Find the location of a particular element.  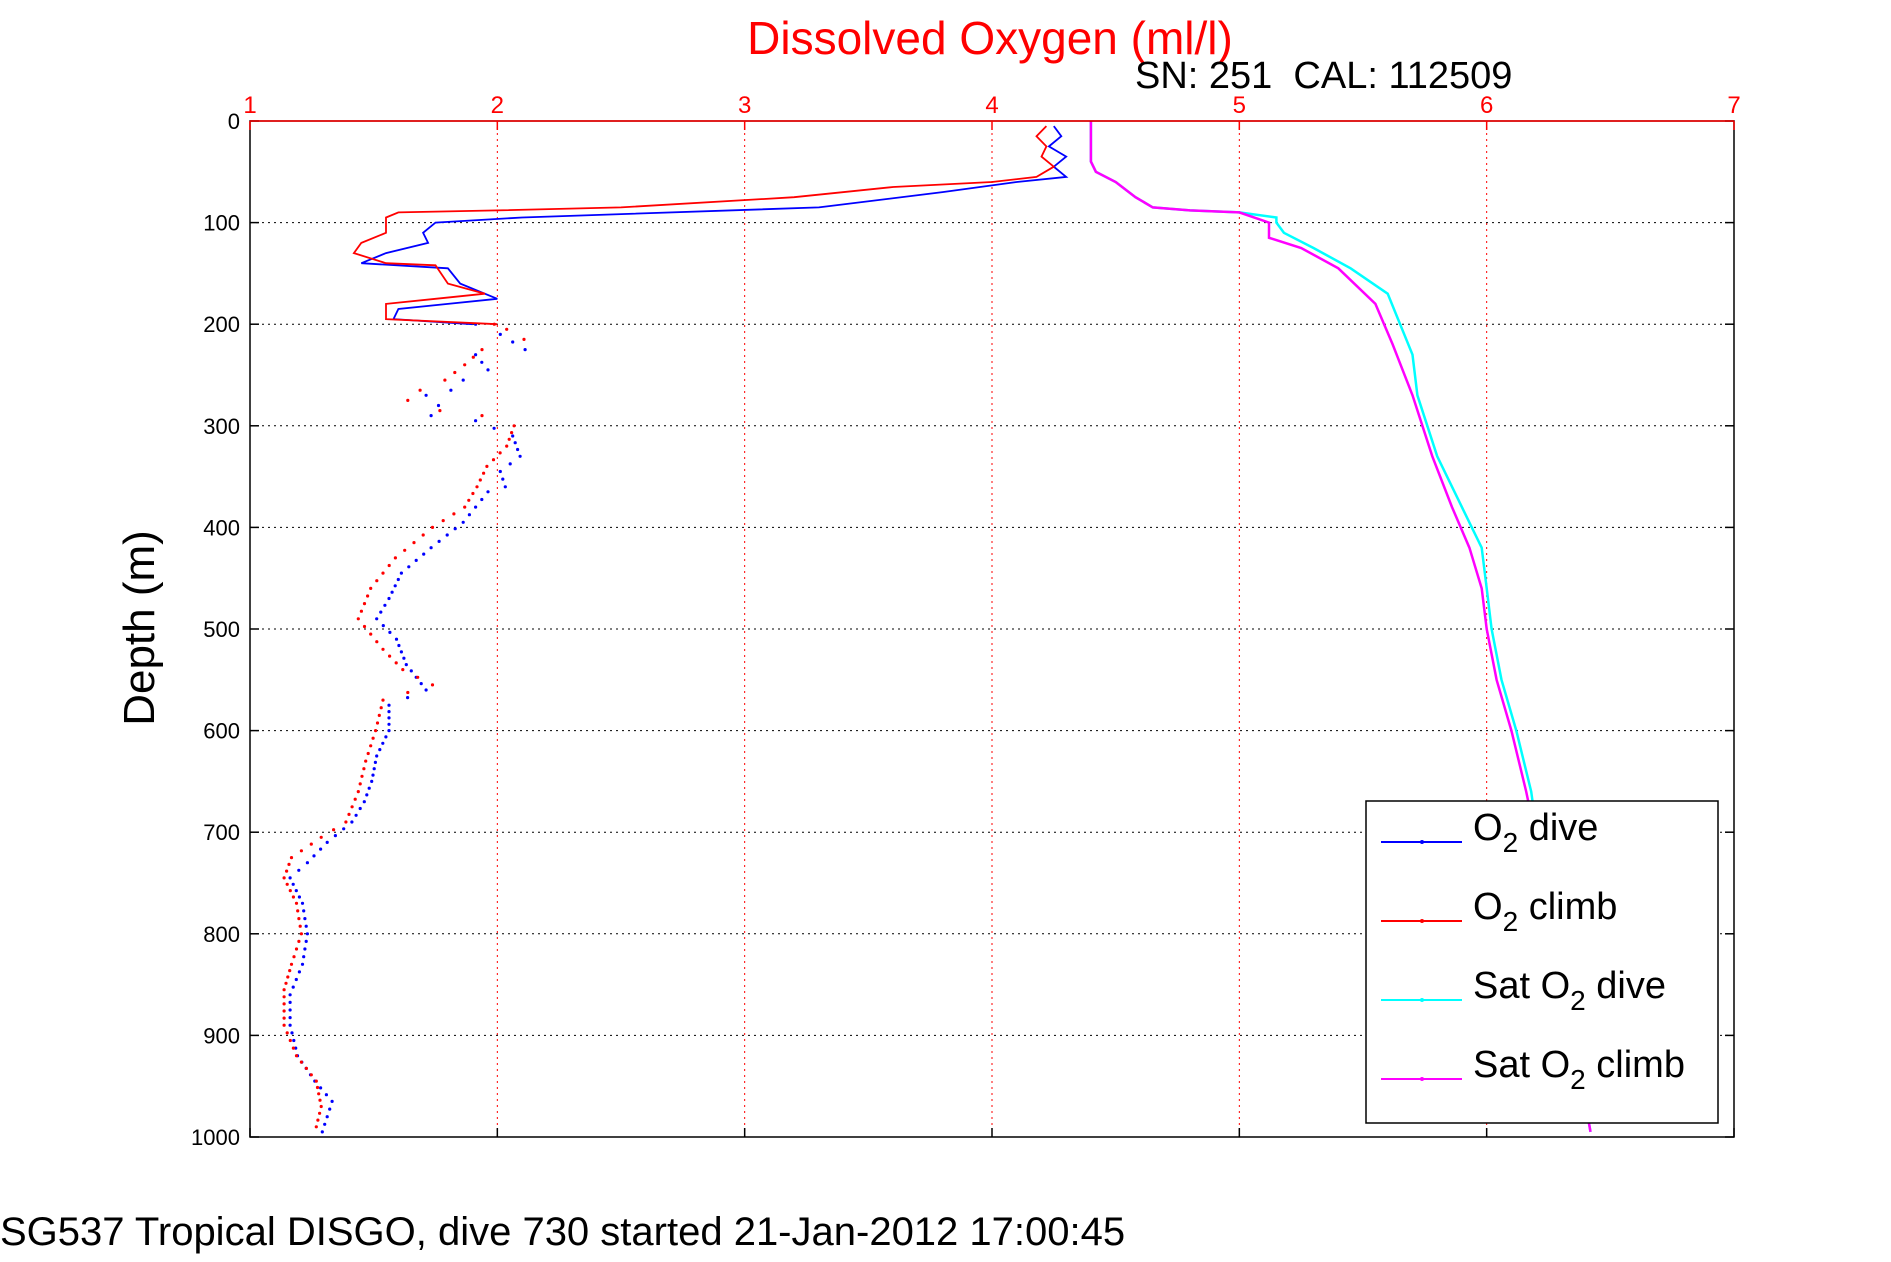

legend-box is located at coordinates (1542, 962).